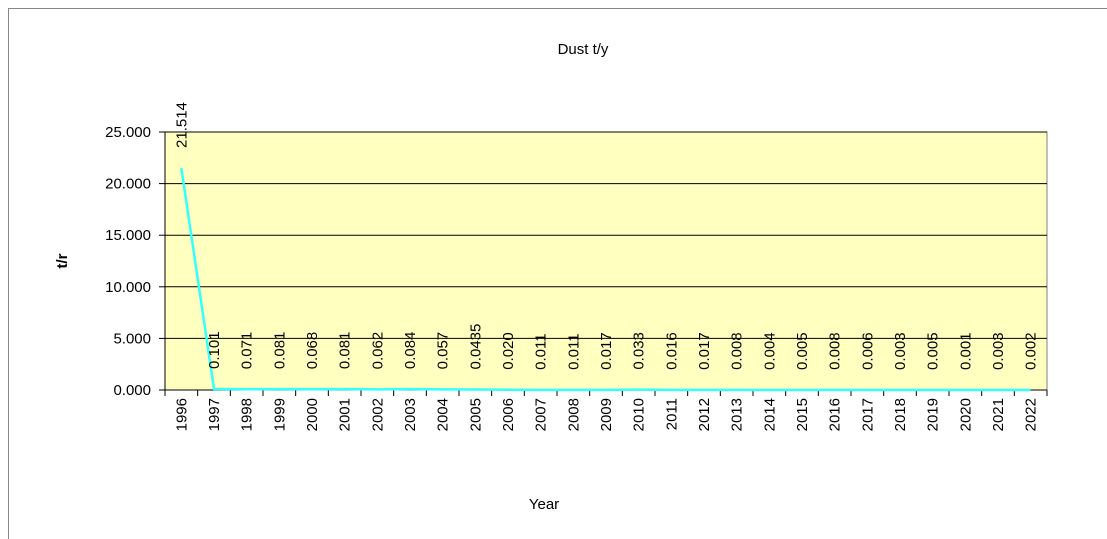  I want to click on y-tick-label: 0.000, so click(132, 390).